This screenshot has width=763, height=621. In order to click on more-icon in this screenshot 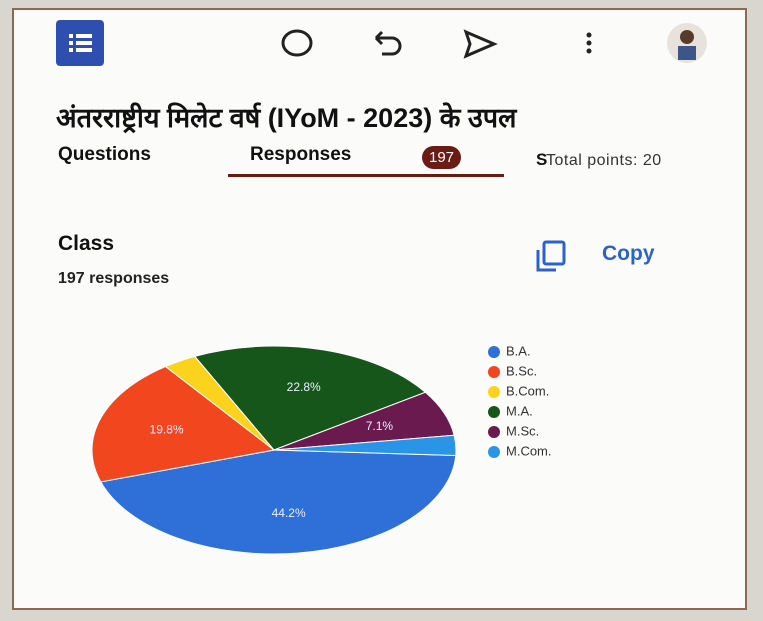, I will do `click(589, 43)`.